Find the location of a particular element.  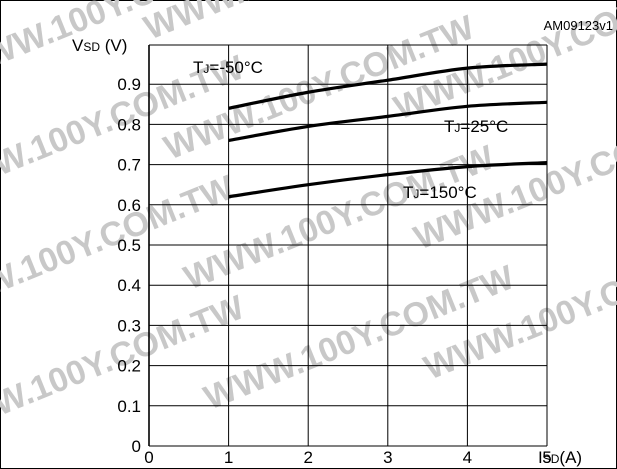

series-label-25-main: T is located at coordinates (449, 126).